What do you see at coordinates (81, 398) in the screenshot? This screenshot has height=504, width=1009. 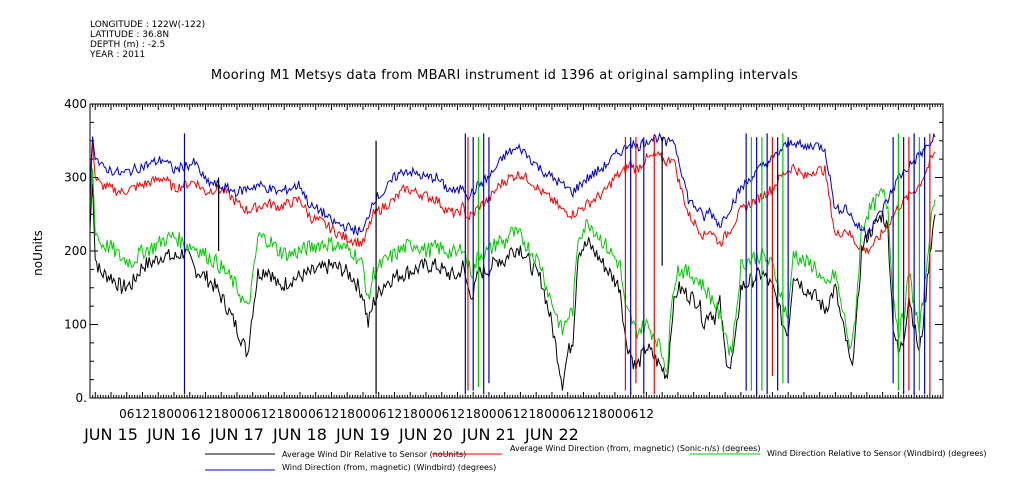 I see `y-tick-label: 0.` at bounding box center [81, 398].